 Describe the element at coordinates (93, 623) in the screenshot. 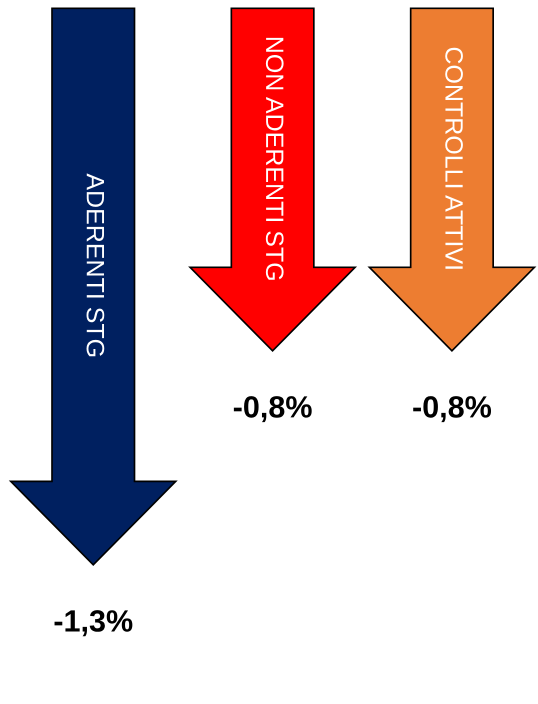

I see `data-label: -1,3%` at that location.